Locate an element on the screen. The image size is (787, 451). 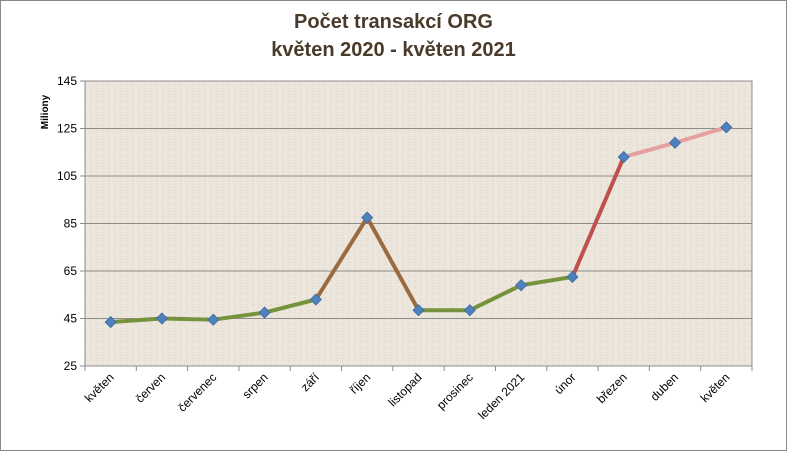
x-tick-label: červenec is located at coordinates (197, 392).